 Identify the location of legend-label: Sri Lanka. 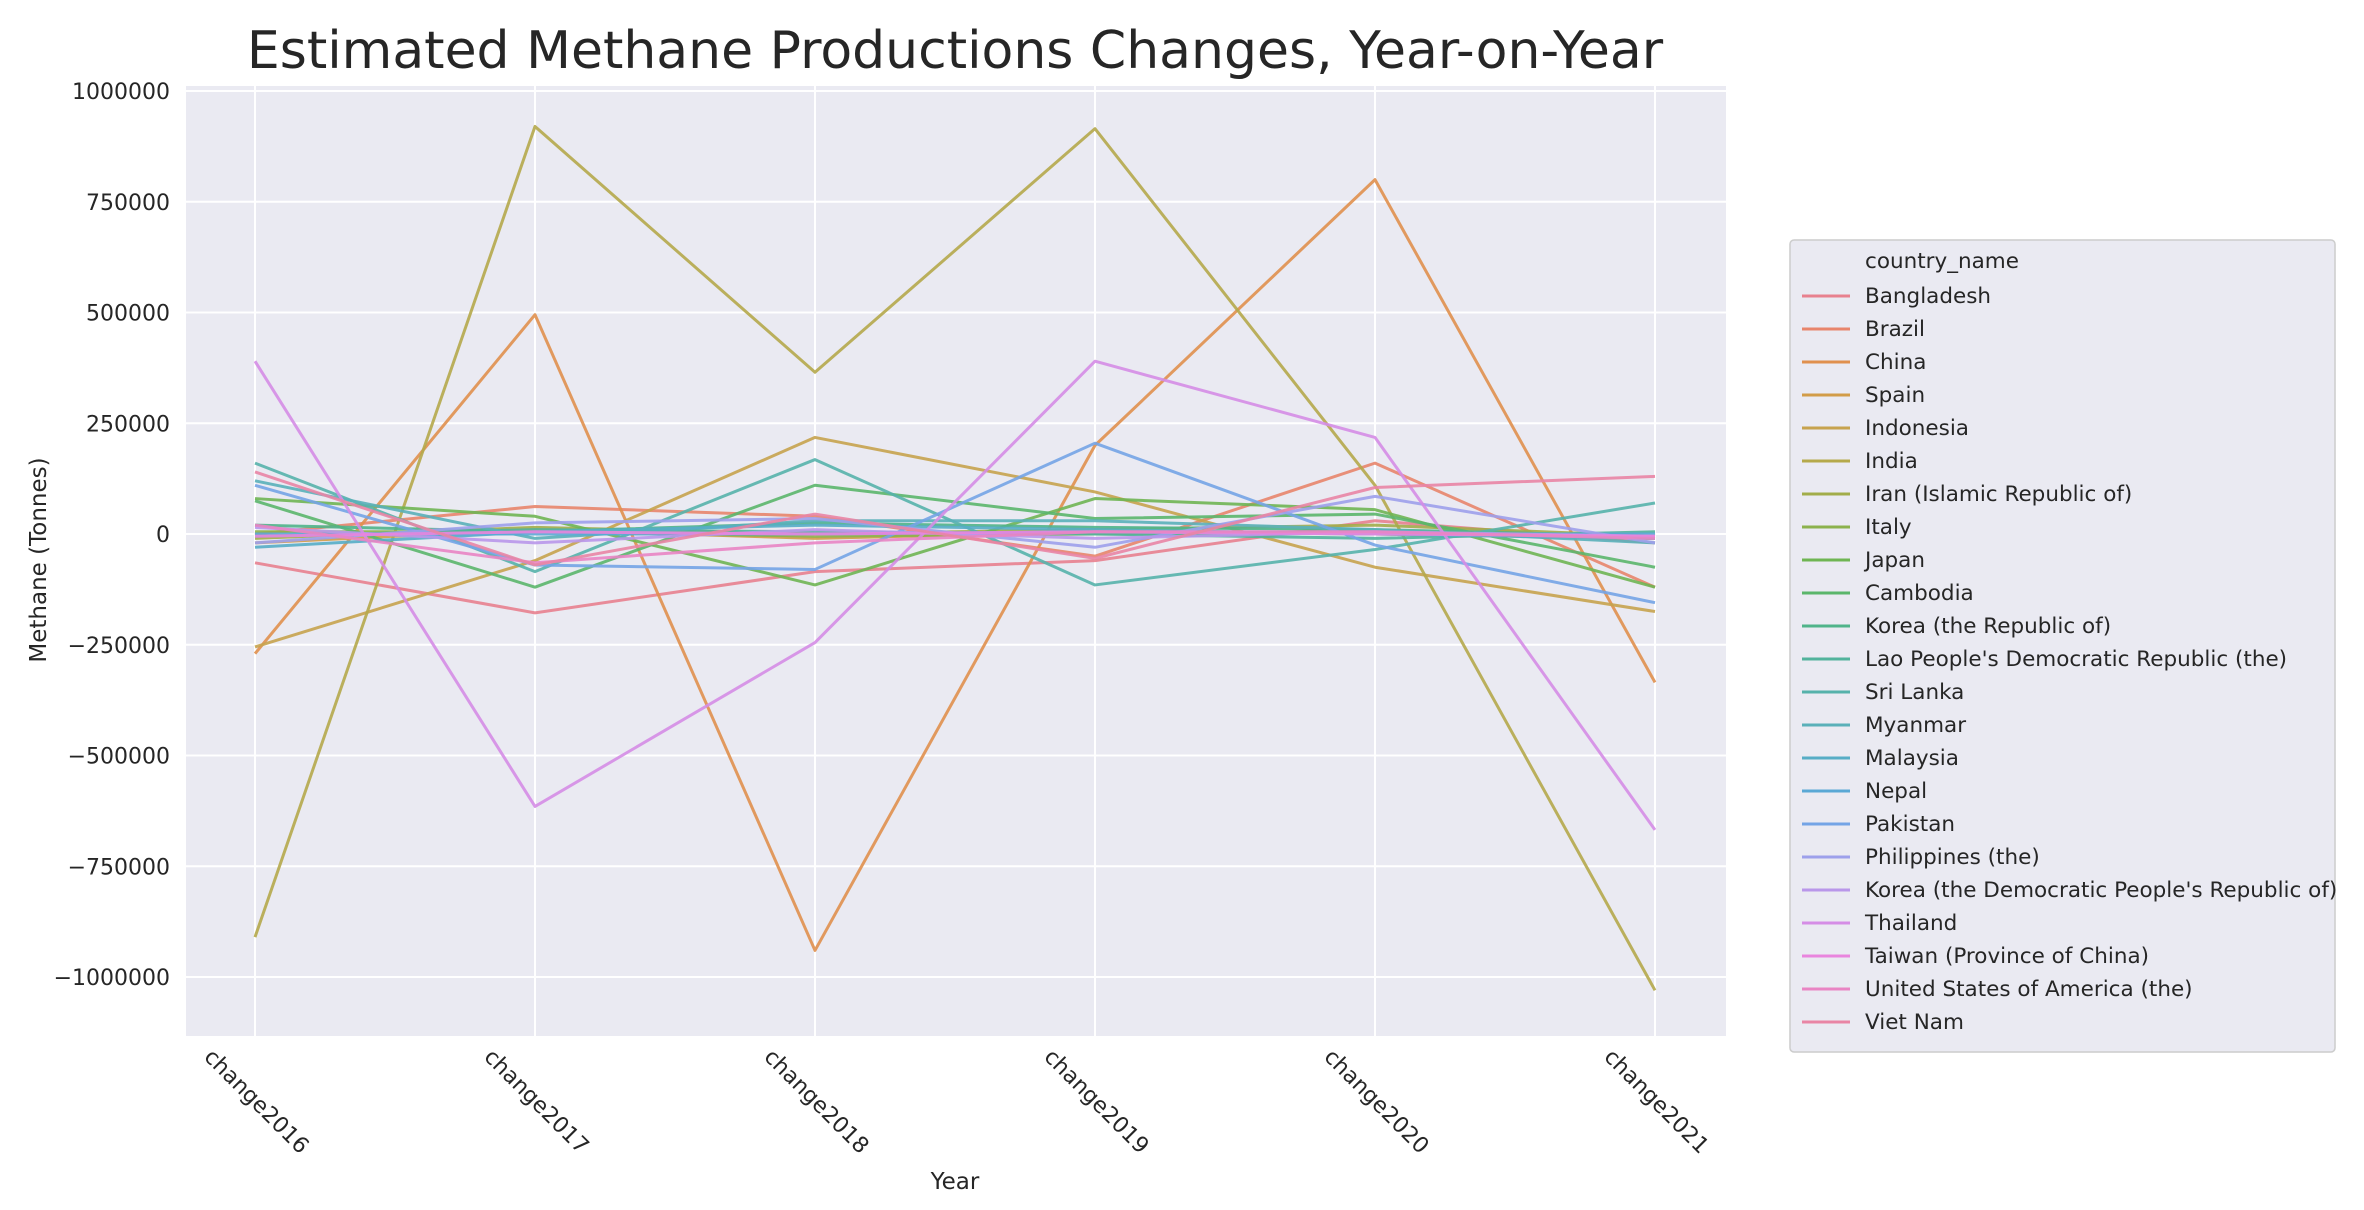
(1914, 692).